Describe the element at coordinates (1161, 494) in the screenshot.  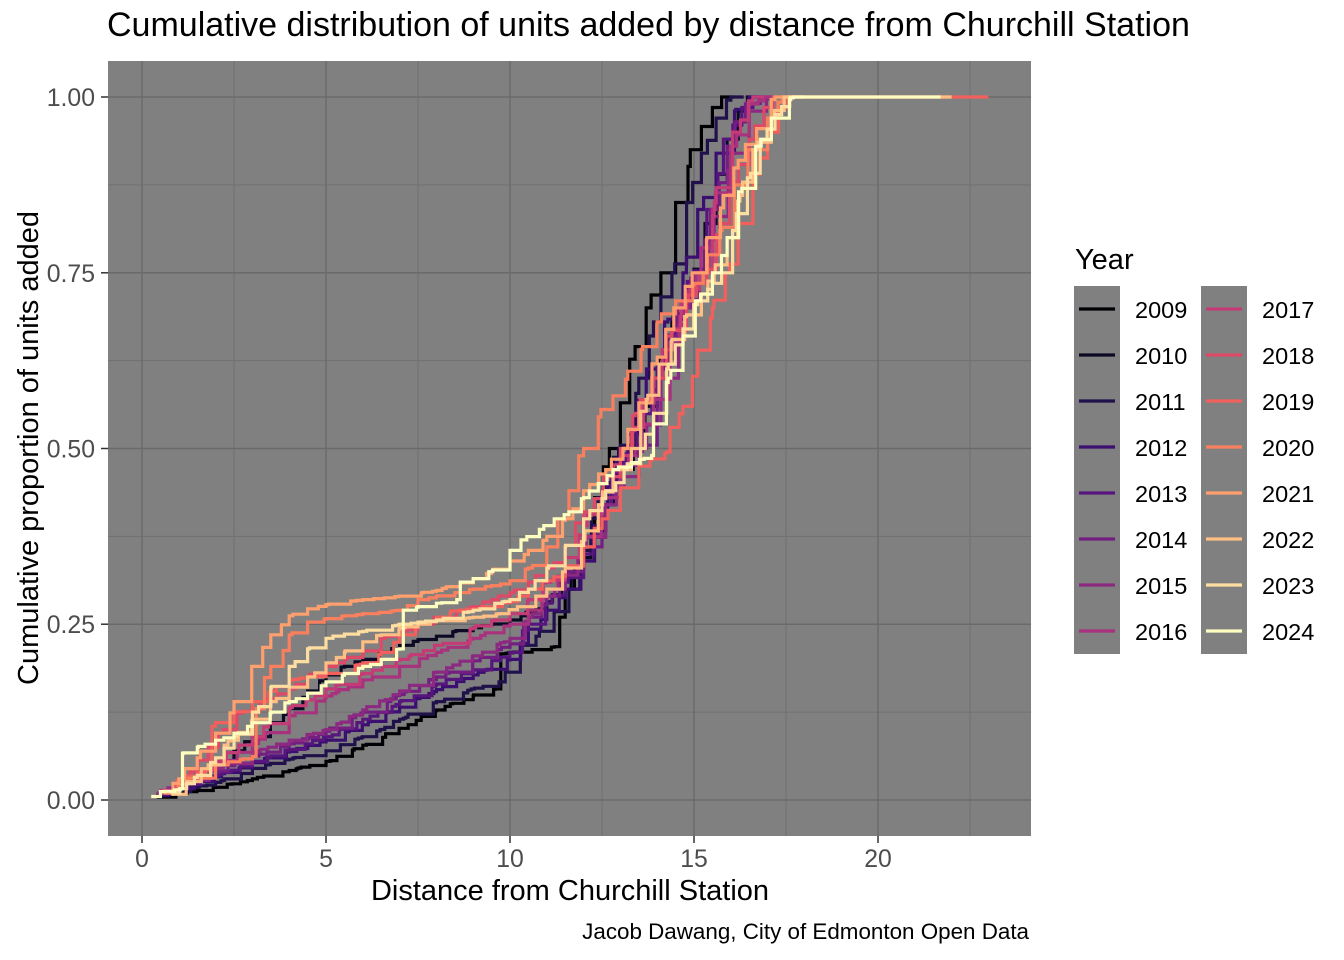
I see `svg-text: 2013` at that location.